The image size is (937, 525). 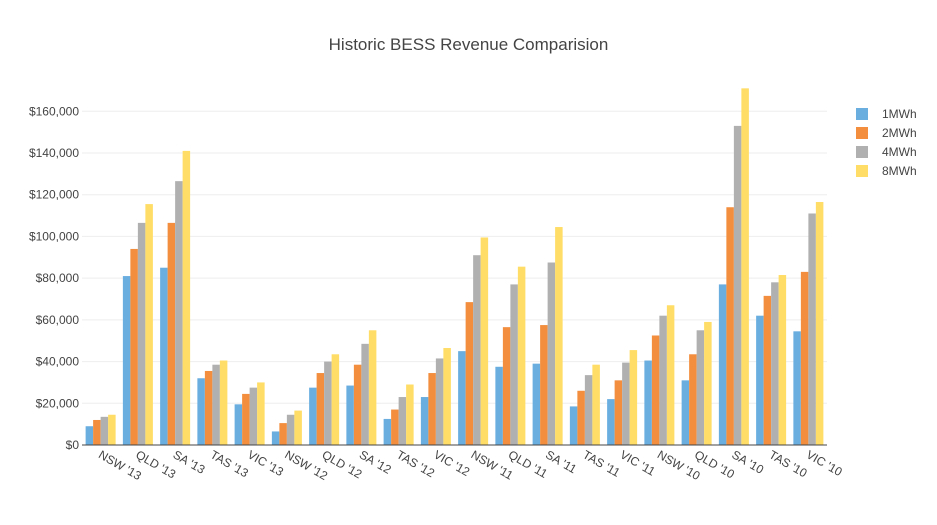 What do you see at coordinates (229, 463) in the screenshot?
I see `x-tick-label: TAS '13` at bounding box center [229, 463].